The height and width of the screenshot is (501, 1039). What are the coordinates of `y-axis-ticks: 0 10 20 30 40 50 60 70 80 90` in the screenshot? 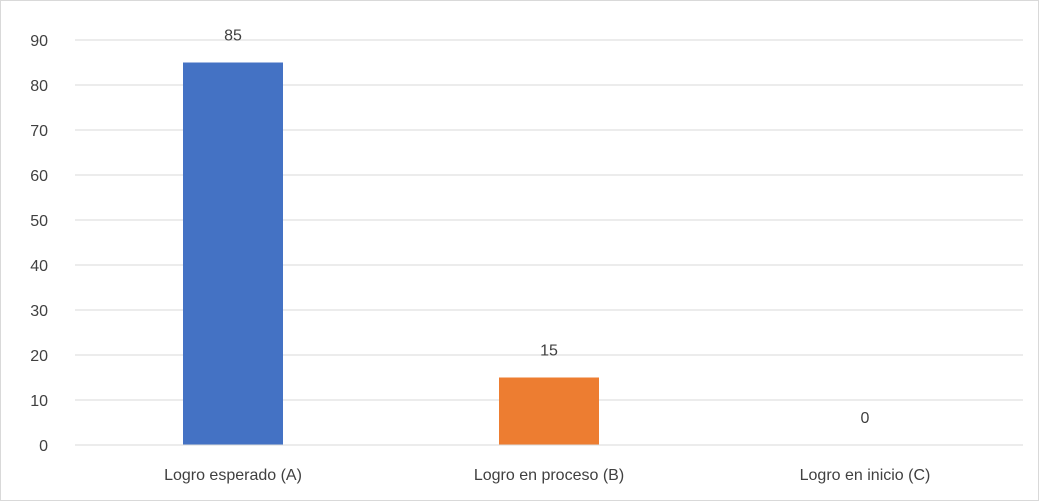 It's located at (39, 244).